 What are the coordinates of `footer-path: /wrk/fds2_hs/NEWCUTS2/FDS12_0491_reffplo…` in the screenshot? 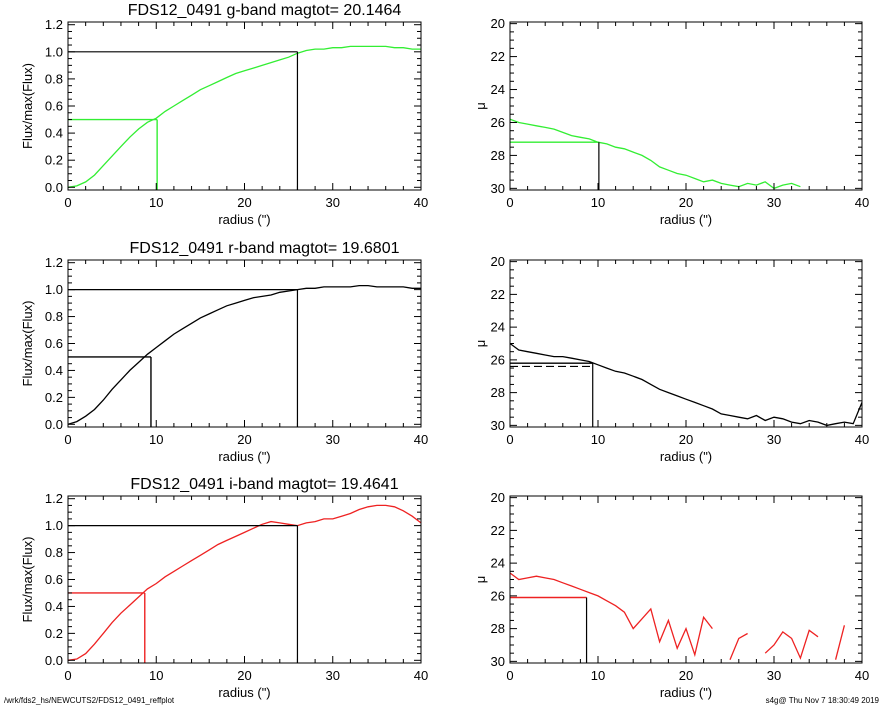 It's located at (89, 700).